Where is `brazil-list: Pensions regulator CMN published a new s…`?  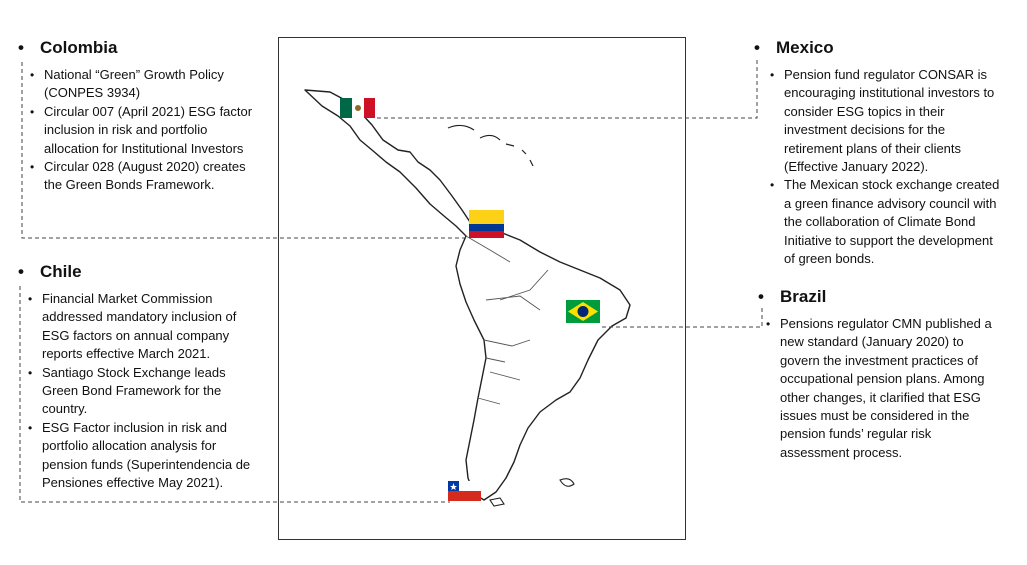 brazil-list: Pensions regulator CMN published a new s… is located at coordinates (880, 388).